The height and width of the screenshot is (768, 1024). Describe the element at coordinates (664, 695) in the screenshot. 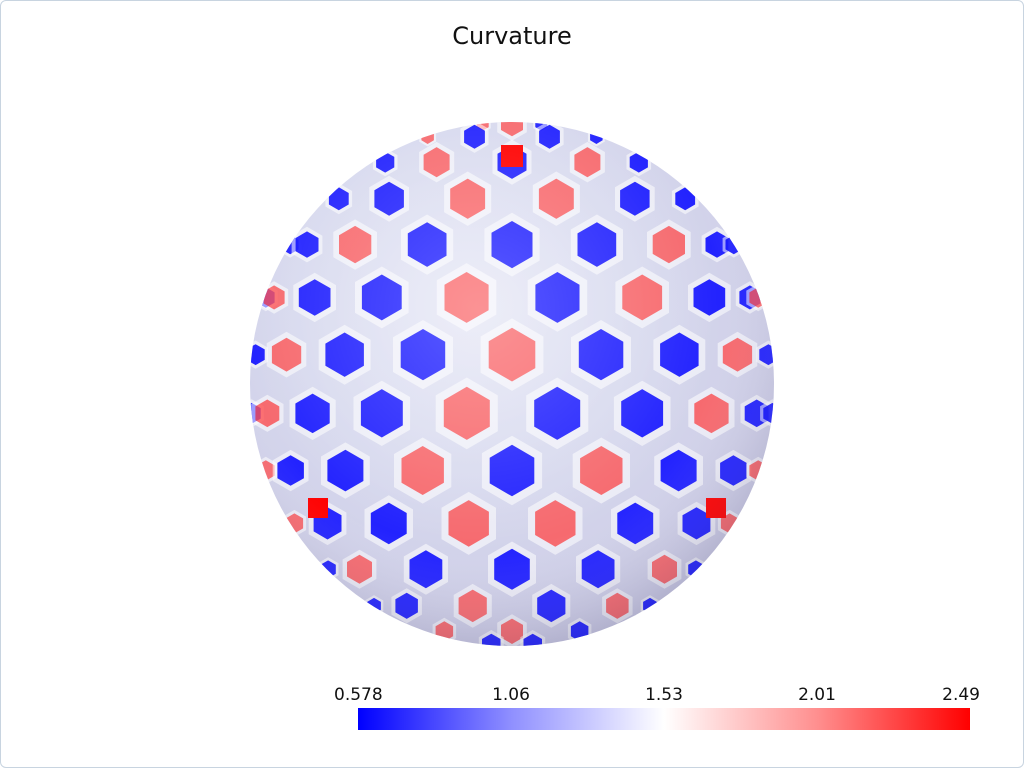

I see `colorbar-tick: 1.53` at that location.